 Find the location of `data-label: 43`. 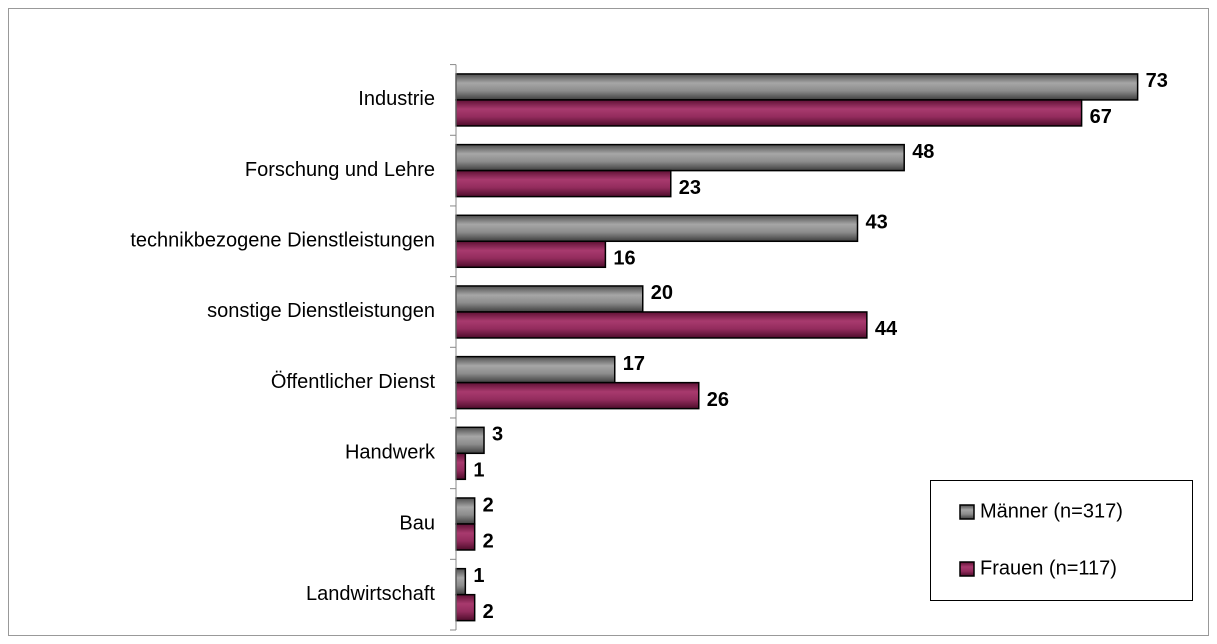

data-label: 43 is located at coordinates (877, 223).